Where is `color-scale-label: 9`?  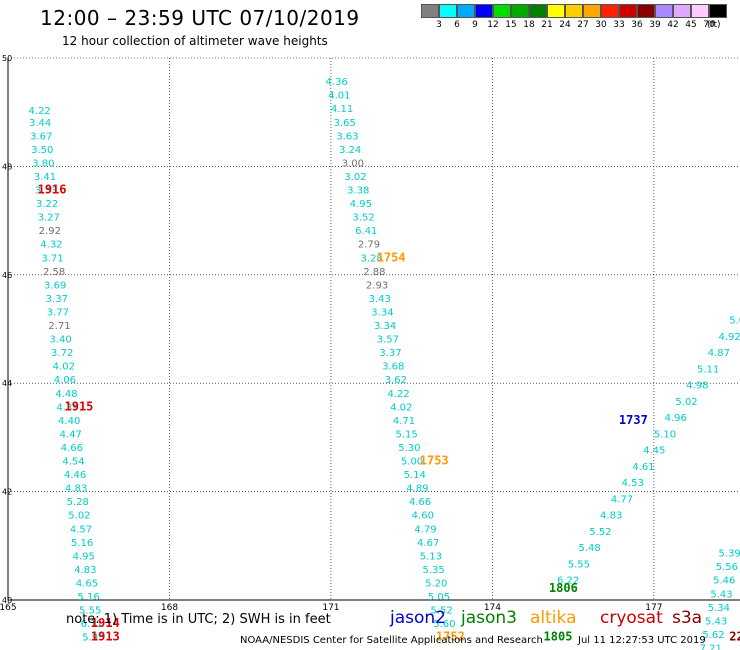 color-scale-label: 9 is located at coordinates (475, 25).